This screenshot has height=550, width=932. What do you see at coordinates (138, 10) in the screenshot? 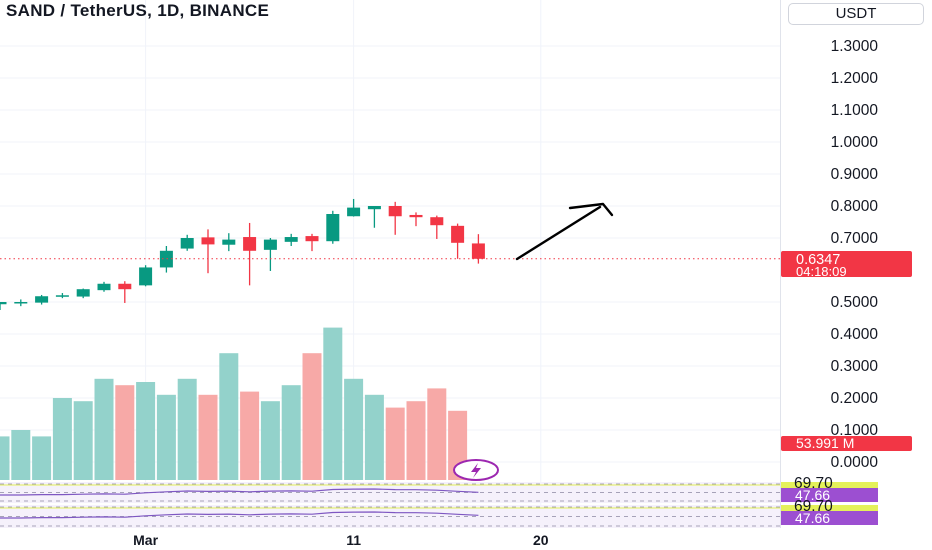
I see `chart-title: SAND / TetherUS, 1D, BINANCE` at bounding box center [138, 10].